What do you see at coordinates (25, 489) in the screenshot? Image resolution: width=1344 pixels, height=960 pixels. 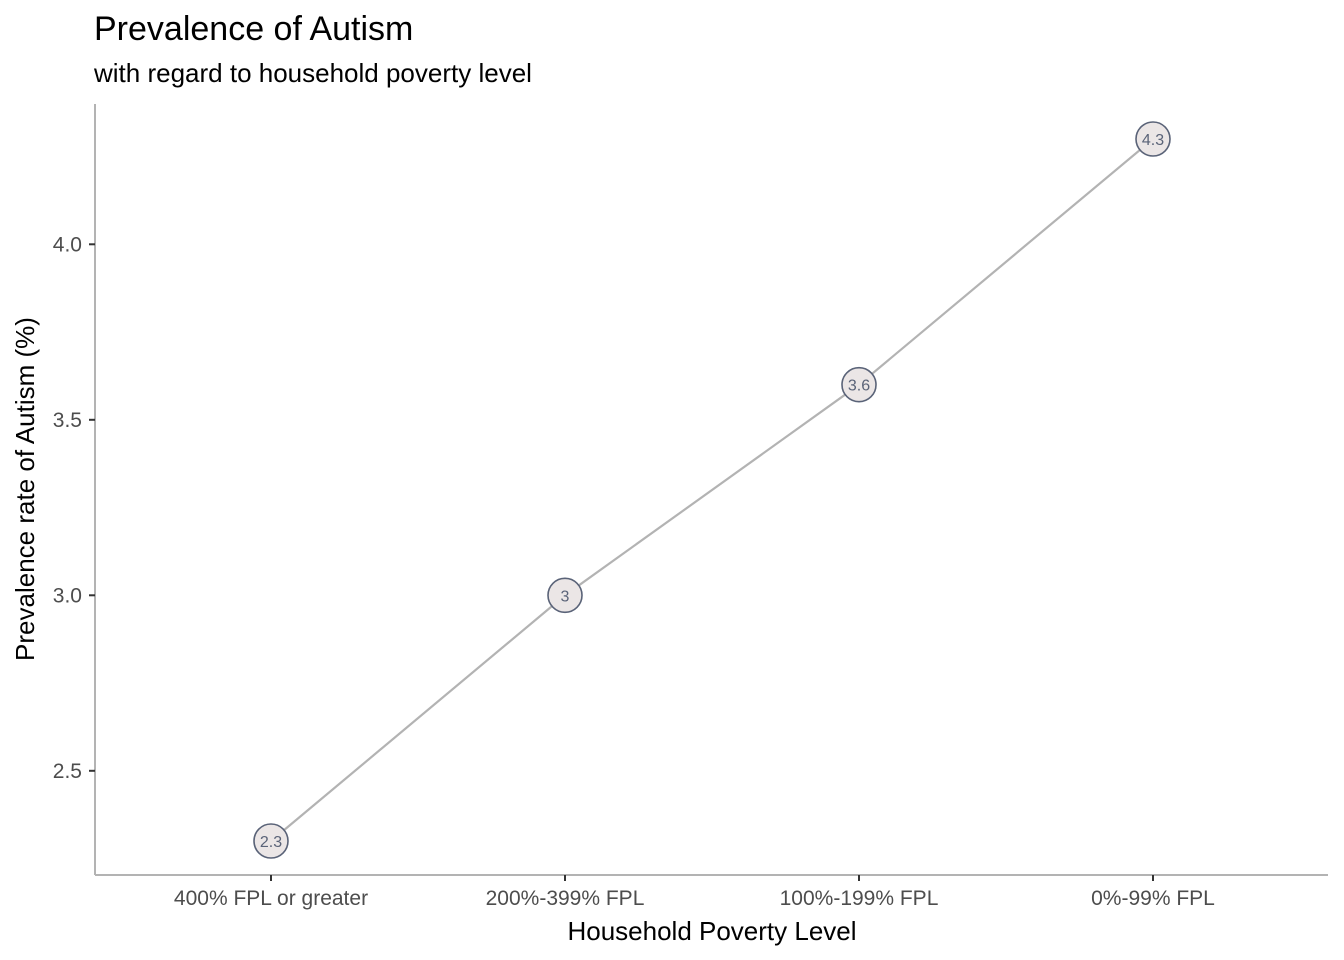 I see `y-axis-title: Prevalence rate of Autism (%)` at bounding box center [25, 489].